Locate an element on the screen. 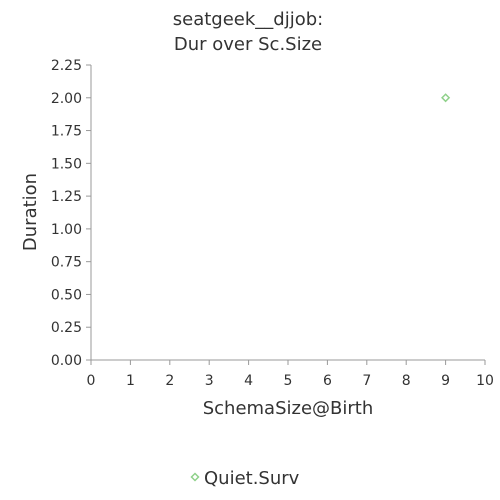 The image size is (500, 500). y-tick-label: 0.50 is located at coordinates (66, 295).